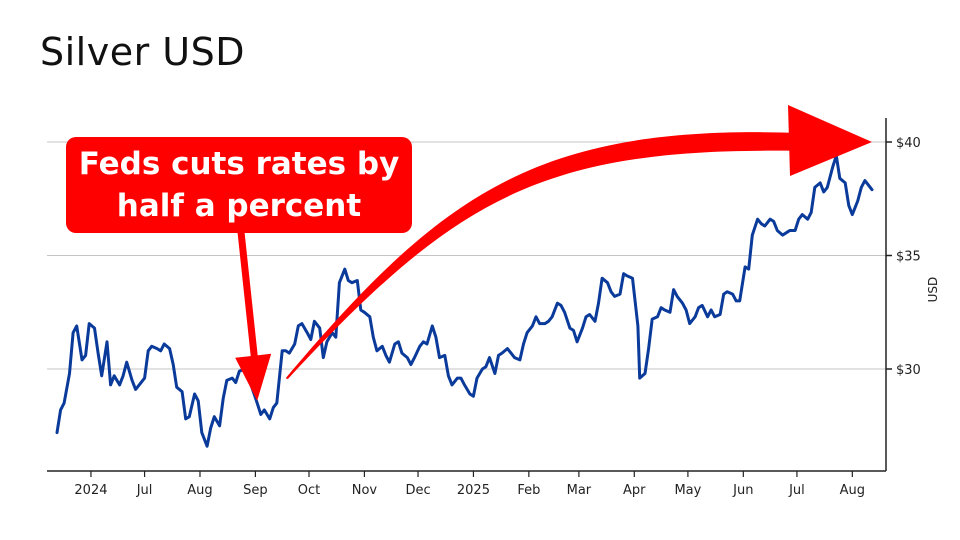 The width and height of the screenshot is (960, 540). What do you see at coordinates (473, 490) in the screenshot?
I see `x-tick-label: 2025` at bounding box center [473, 490].